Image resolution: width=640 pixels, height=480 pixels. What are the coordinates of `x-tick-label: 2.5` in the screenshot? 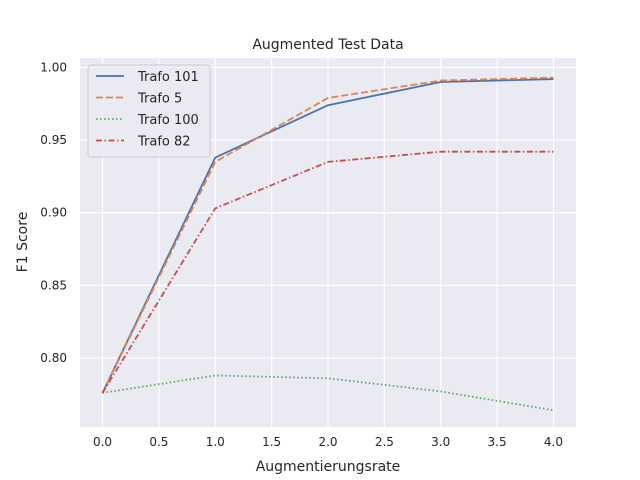 It's located at (384, 442).